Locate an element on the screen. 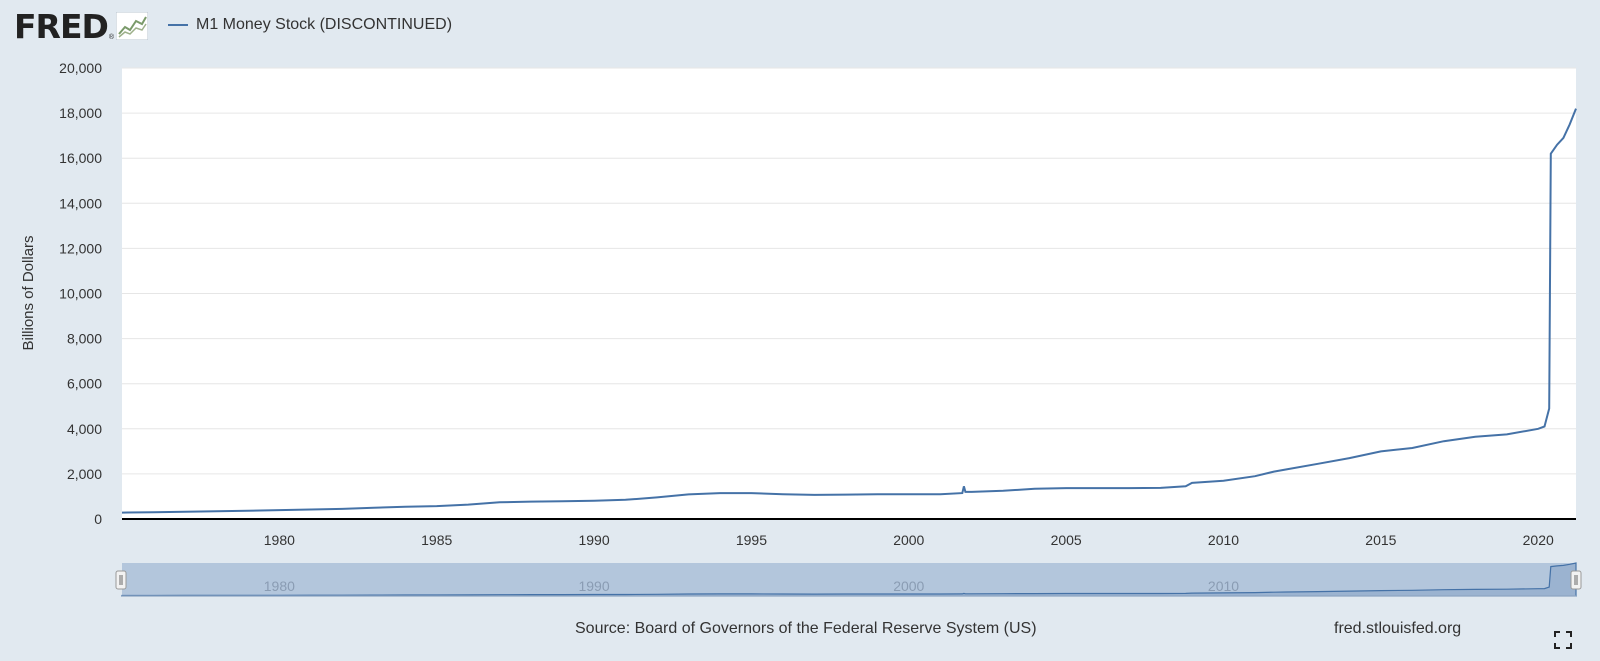 The height and width of the screenshot is (661, 1600). y-tick-label: 2,000 is located at coordinates (84, 474).